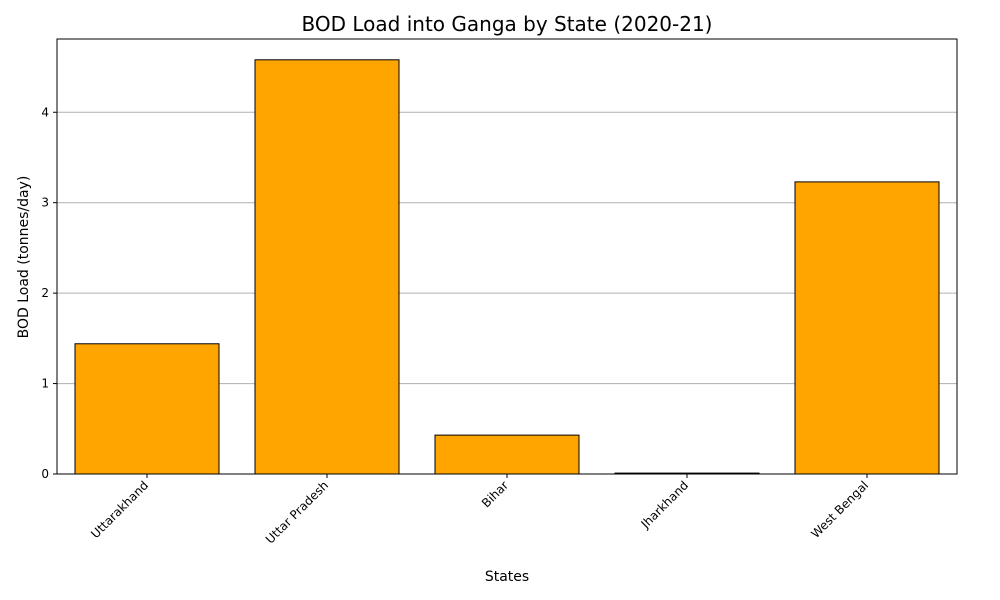 Image resolution: width=1000 pixels, height=600 pixels. I want to click on x-tick-label: Jharkhand, so click(664, 504).